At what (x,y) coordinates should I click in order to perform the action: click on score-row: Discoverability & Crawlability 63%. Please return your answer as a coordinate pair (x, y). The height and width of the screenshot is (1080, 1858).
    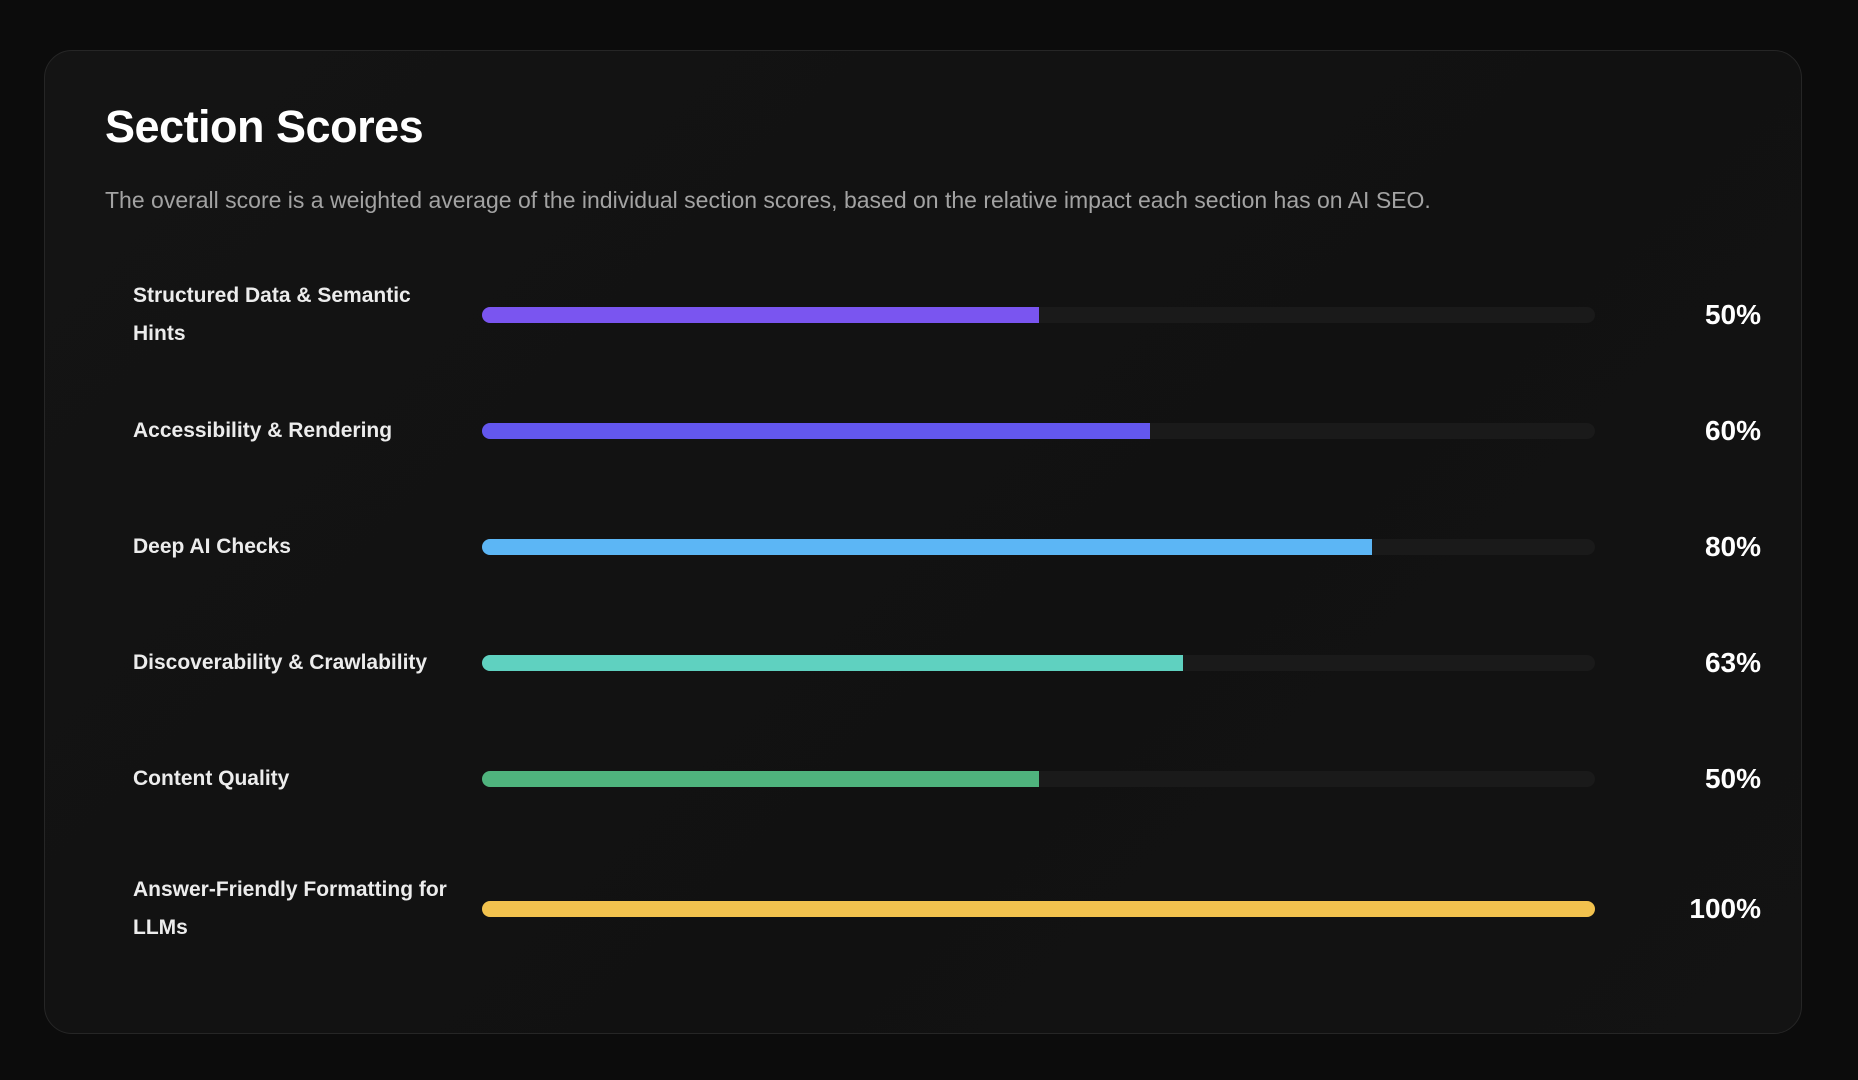
    Looking at the image, I should click on (947, 663).